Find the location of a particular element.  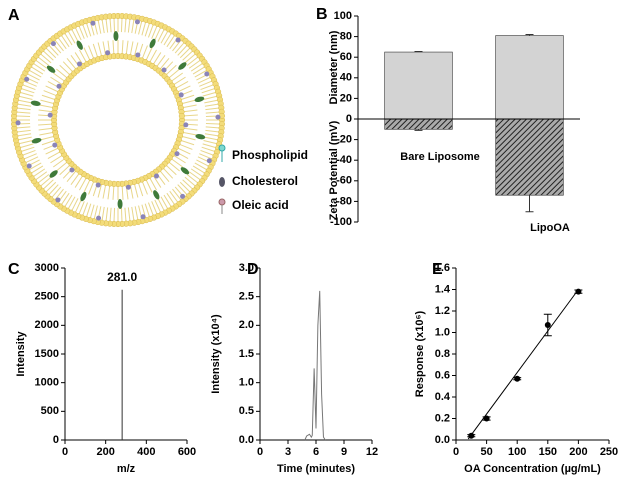

panel-label: A is located at coordinates (14, 15).